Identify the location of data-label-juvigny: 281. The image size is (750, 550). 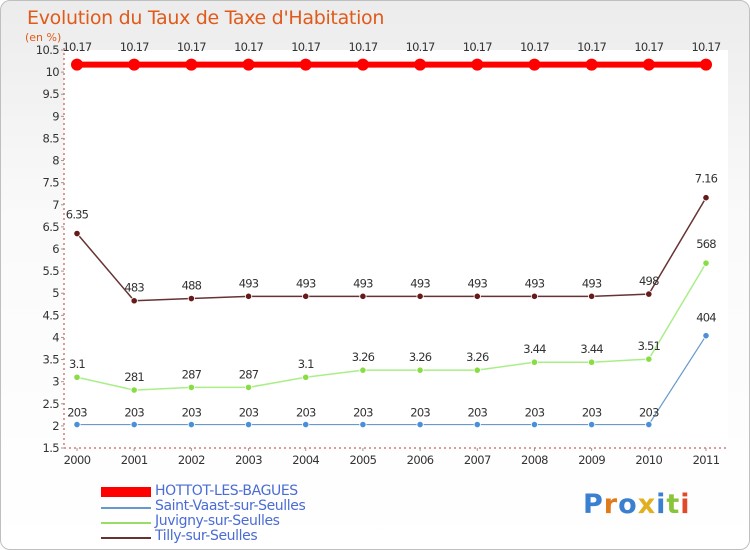
(134, 377).